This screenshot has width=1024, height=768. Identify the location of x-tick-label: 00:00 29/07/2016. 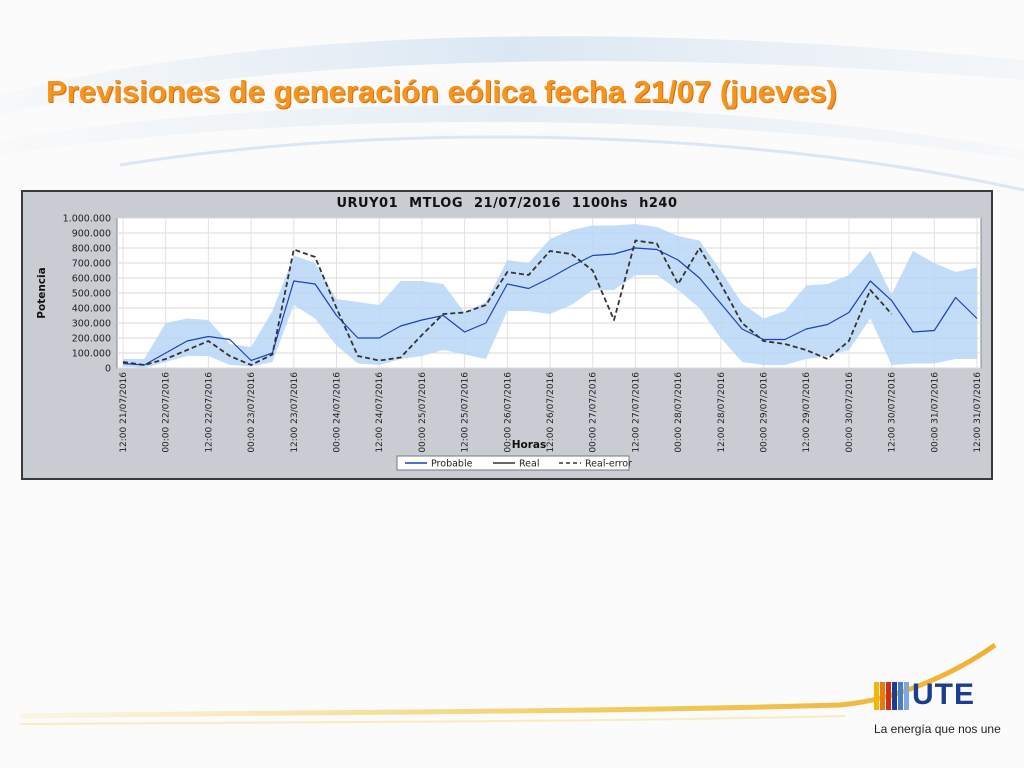
(765, 412).